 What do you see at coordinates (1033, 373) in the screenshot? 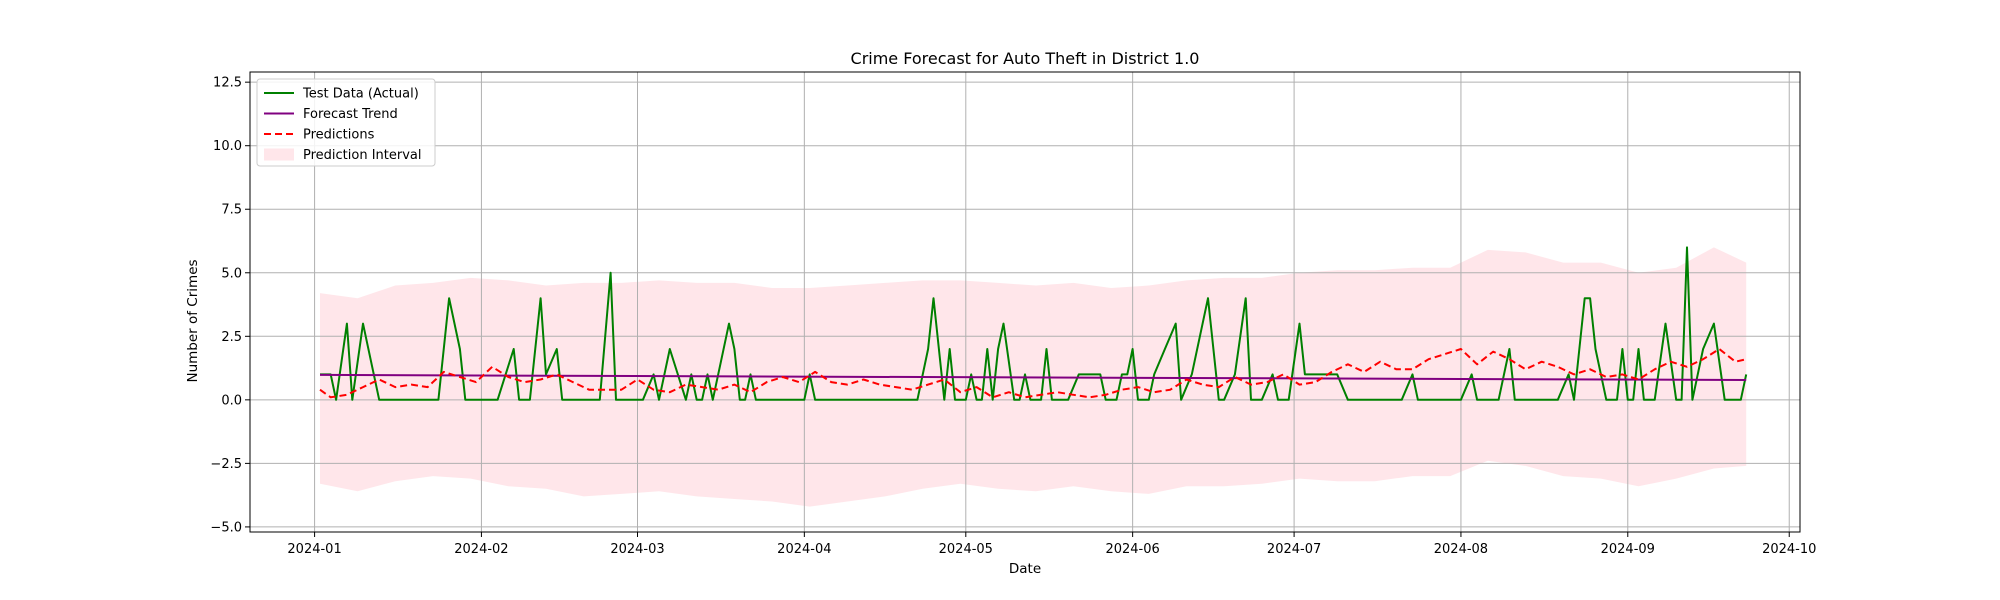
I see `predictions-line` at bounding box center [1033, 373].